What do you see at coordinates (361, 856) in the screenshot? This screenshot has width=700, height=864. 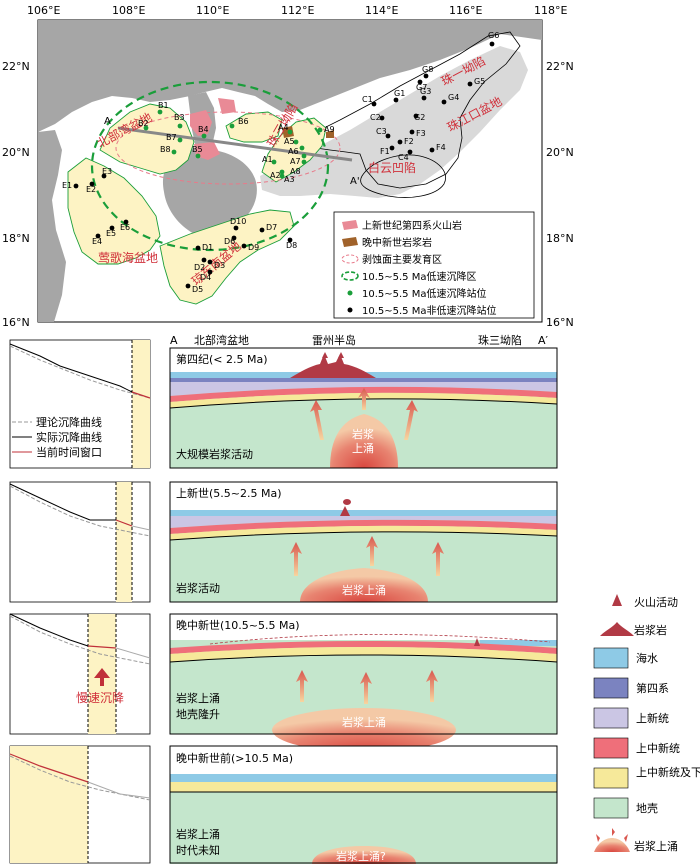 I see `magma-label: 岩浆上涌?` at bounding box center [361, 856].